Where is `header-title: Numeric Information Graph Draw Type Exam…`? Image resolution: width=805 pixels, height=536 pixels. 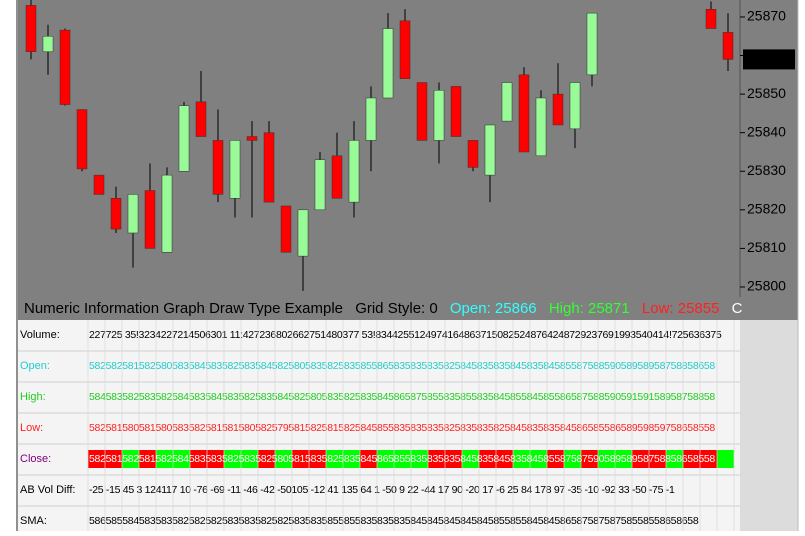
header-title: Numeric Information Graph Draw Type Exam… is located at coordinates (183, 308).